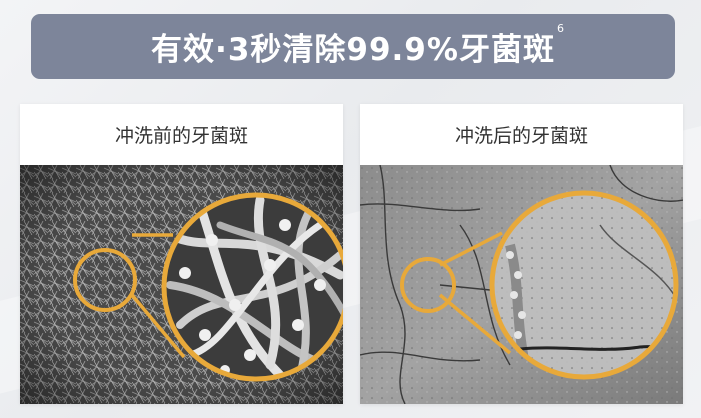 This screenshot has height=418, width=701. I want to click on before-focus-small-circle, so click(105, 280).